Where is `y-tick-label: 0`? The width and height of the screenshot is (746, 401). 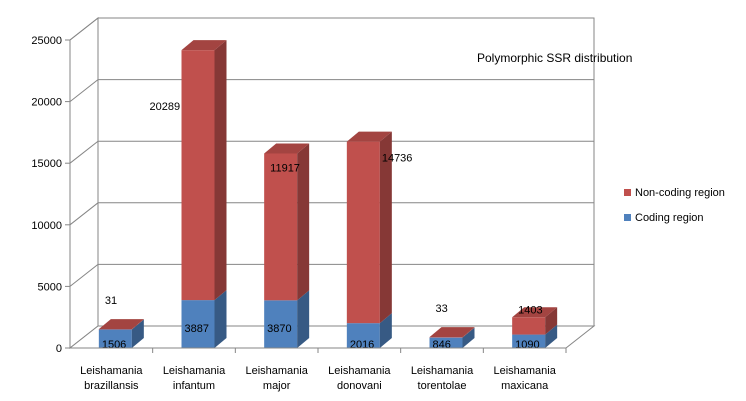
y-tick-label: 0 is located at coordinates (59, 349).